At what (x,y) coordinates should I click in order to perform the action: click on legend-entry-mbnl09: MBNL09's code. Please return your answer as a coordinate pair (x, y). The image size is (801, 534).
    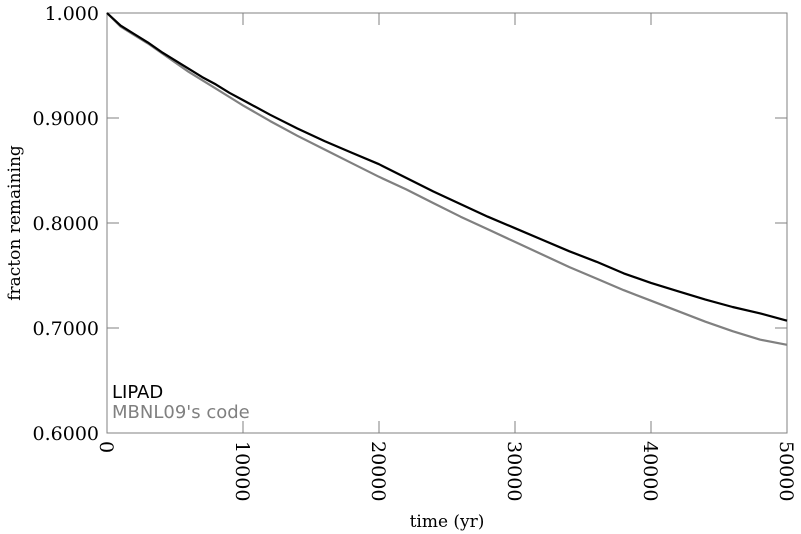
    Looking at the image, I should click on (181, 412).